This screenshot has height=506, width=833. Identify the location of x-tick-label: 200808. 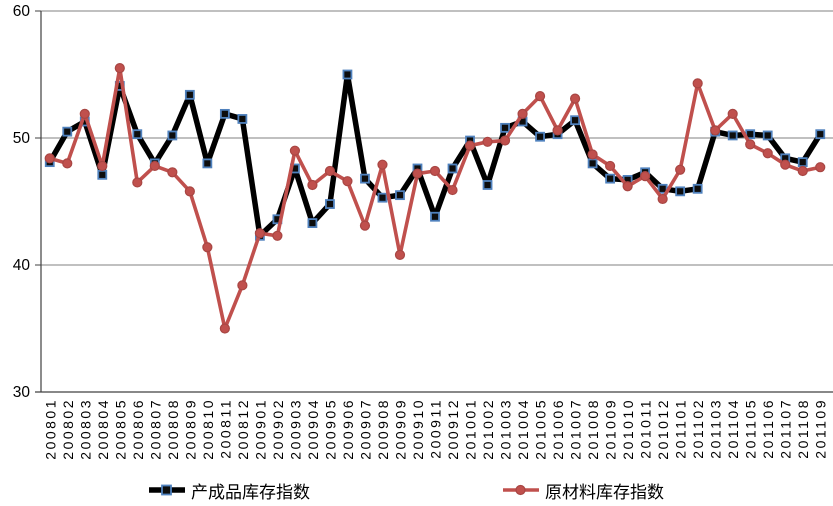
(173, 429).